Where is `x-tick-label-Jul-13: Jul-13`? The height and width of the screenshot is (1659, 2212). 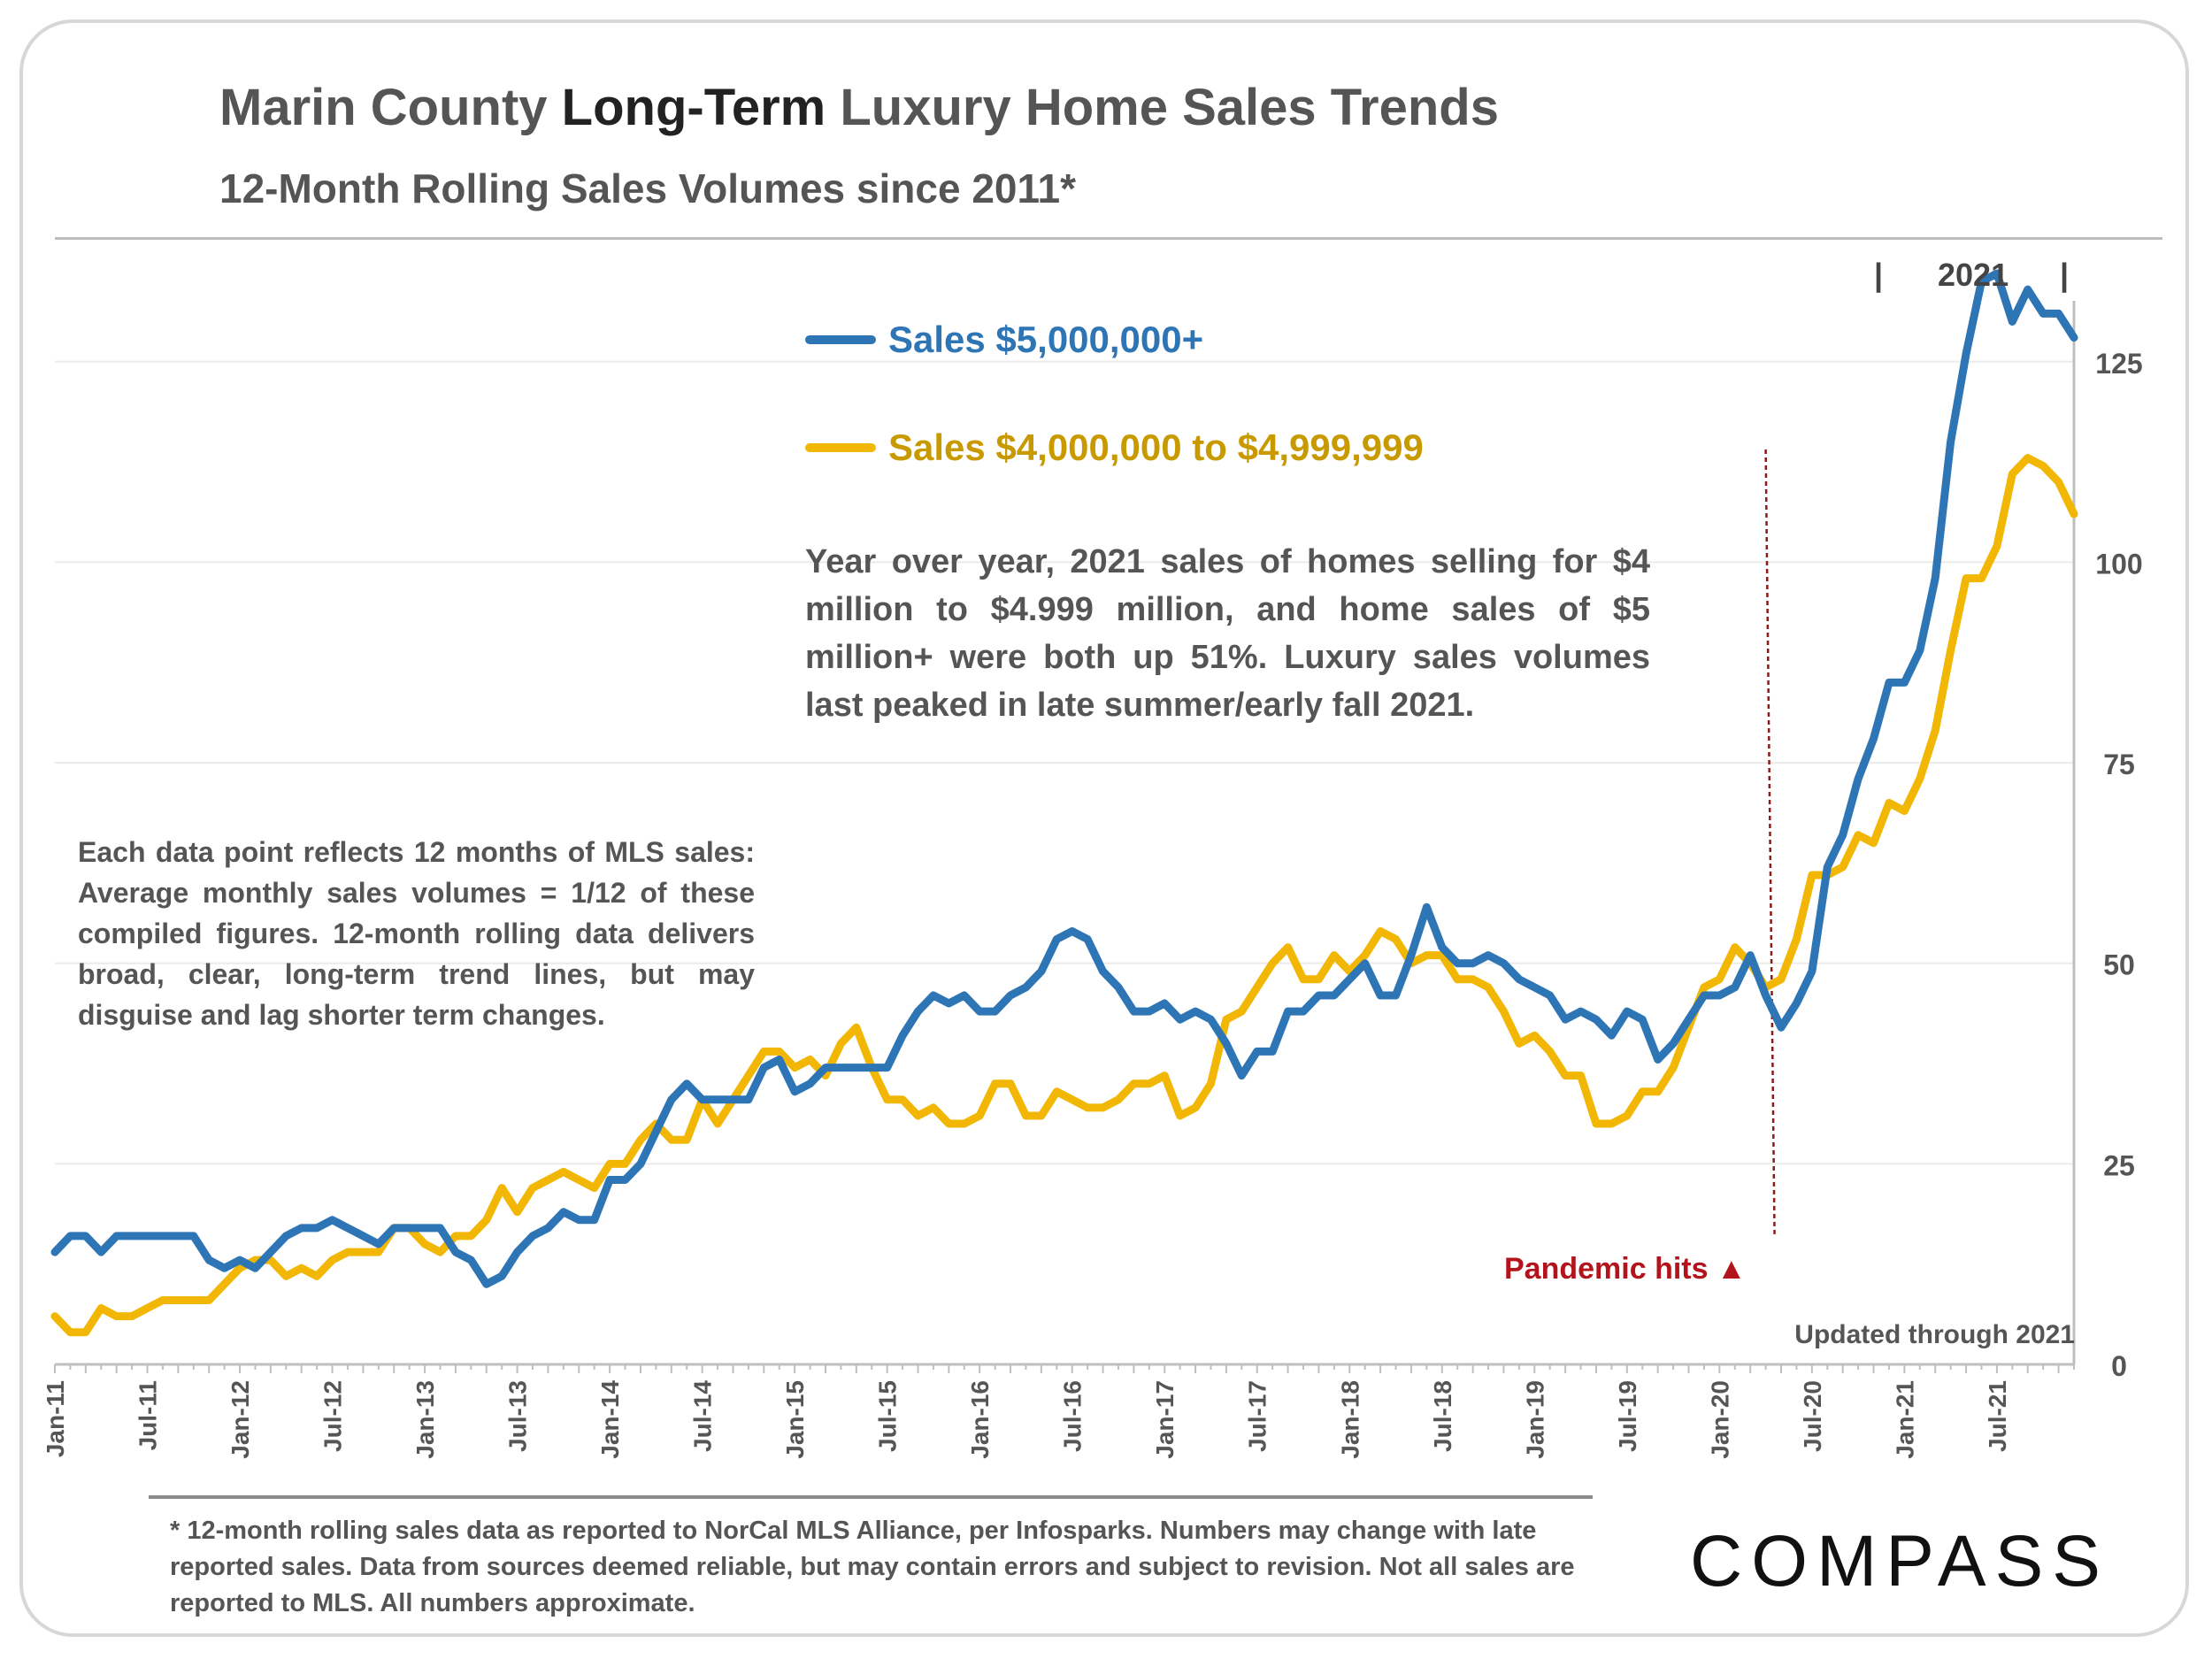
x-tick-label-Jul-13: Jul-13 is located at coordinates (518, 1416).